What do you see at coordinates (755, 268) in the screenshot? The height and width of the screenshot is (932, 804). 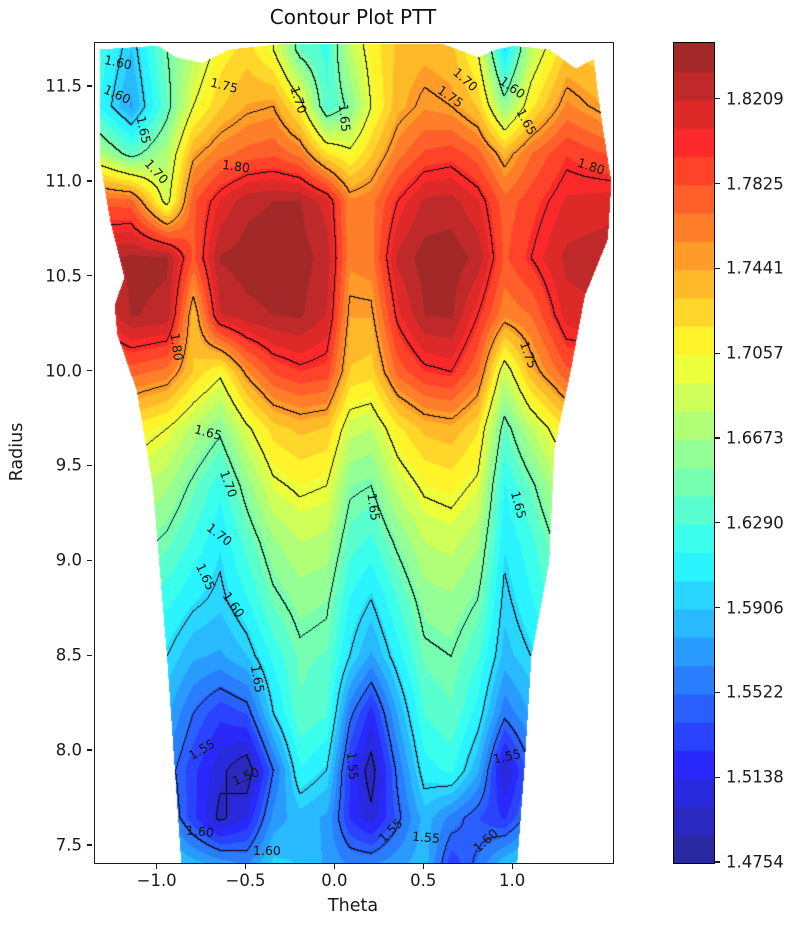 I see `colorbar-tick-label: 1.7441` at bounding box center [755, 268].